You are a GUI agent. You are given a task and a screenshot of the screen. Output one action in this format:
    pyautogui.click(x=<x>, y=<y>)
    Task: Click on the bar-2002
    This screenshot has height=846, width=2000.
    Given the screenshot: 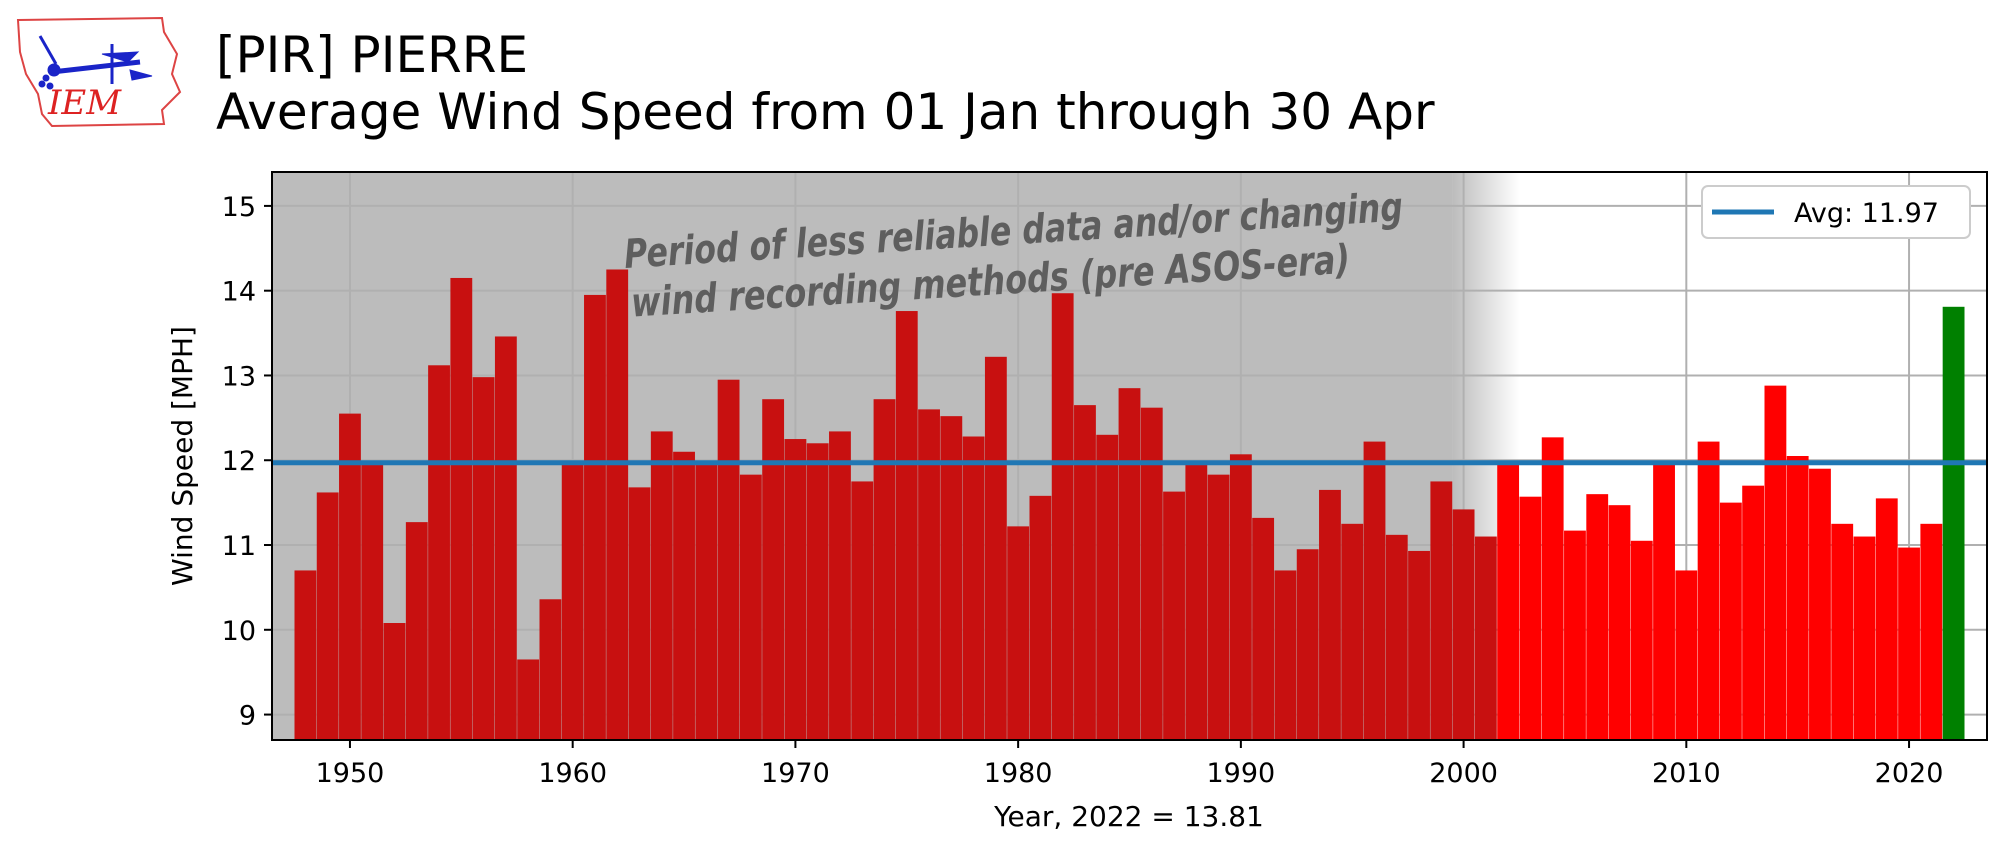 What is the action you would take?
    pyautogui.click(x=1508, y=601)
    